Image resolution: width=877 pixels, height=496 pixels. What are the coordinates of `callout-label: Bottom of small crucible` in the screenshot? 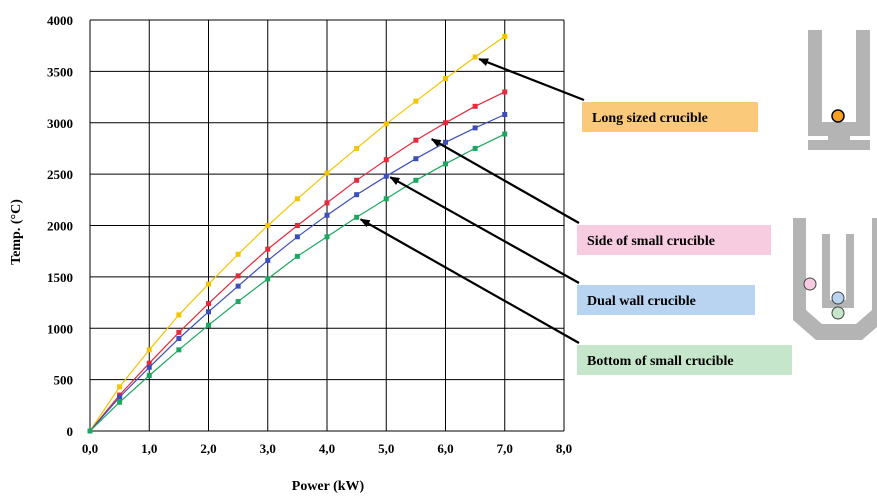 It's located at (660, 361).